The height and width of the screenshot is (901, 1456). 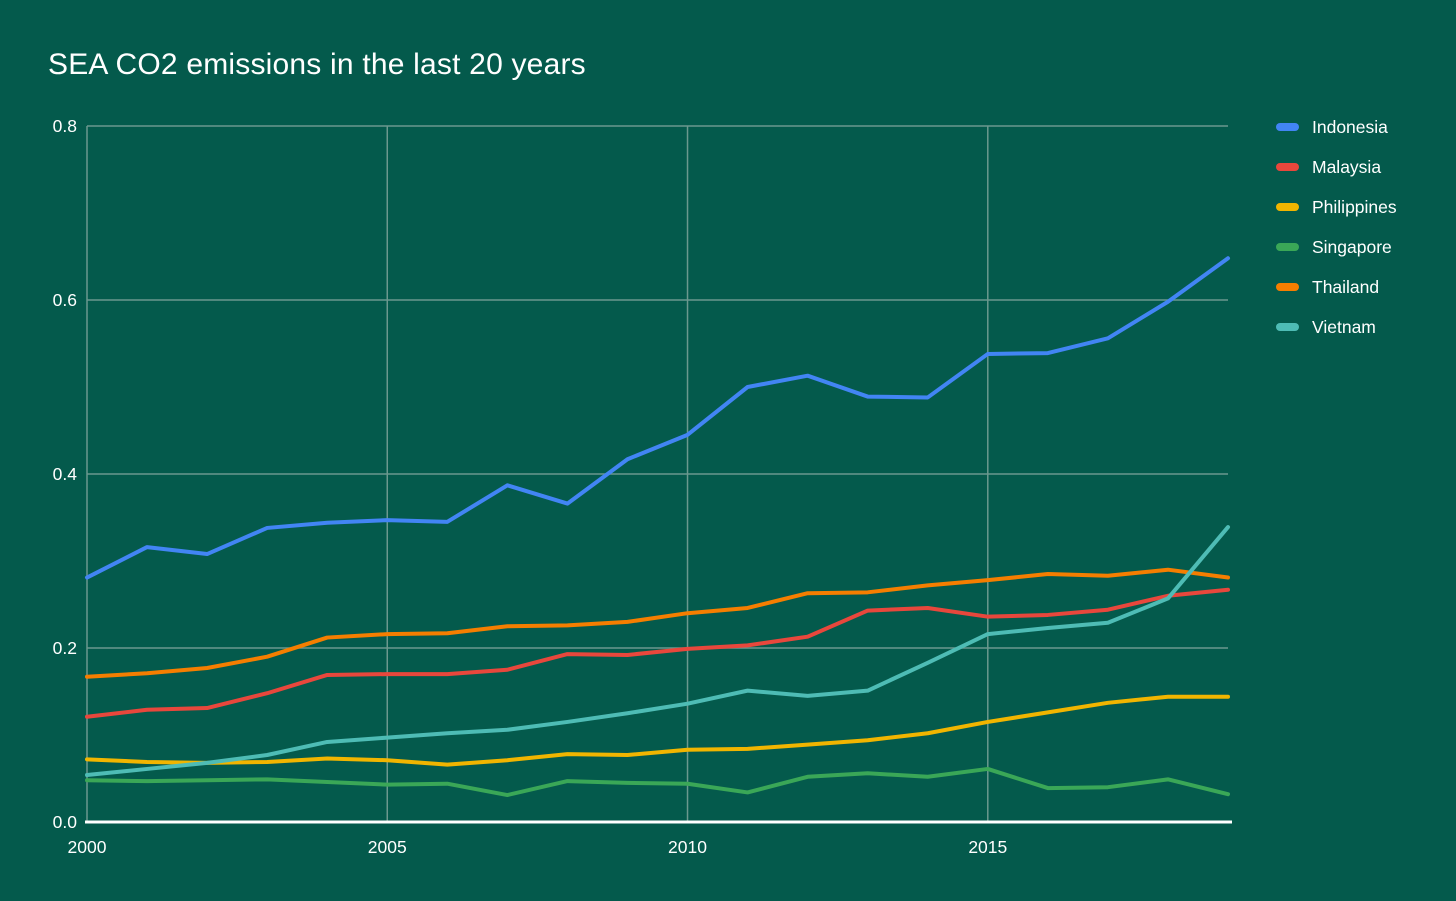 I want to click on legend-label-malaysia: Malaysia, so click(x=1347, y=166).